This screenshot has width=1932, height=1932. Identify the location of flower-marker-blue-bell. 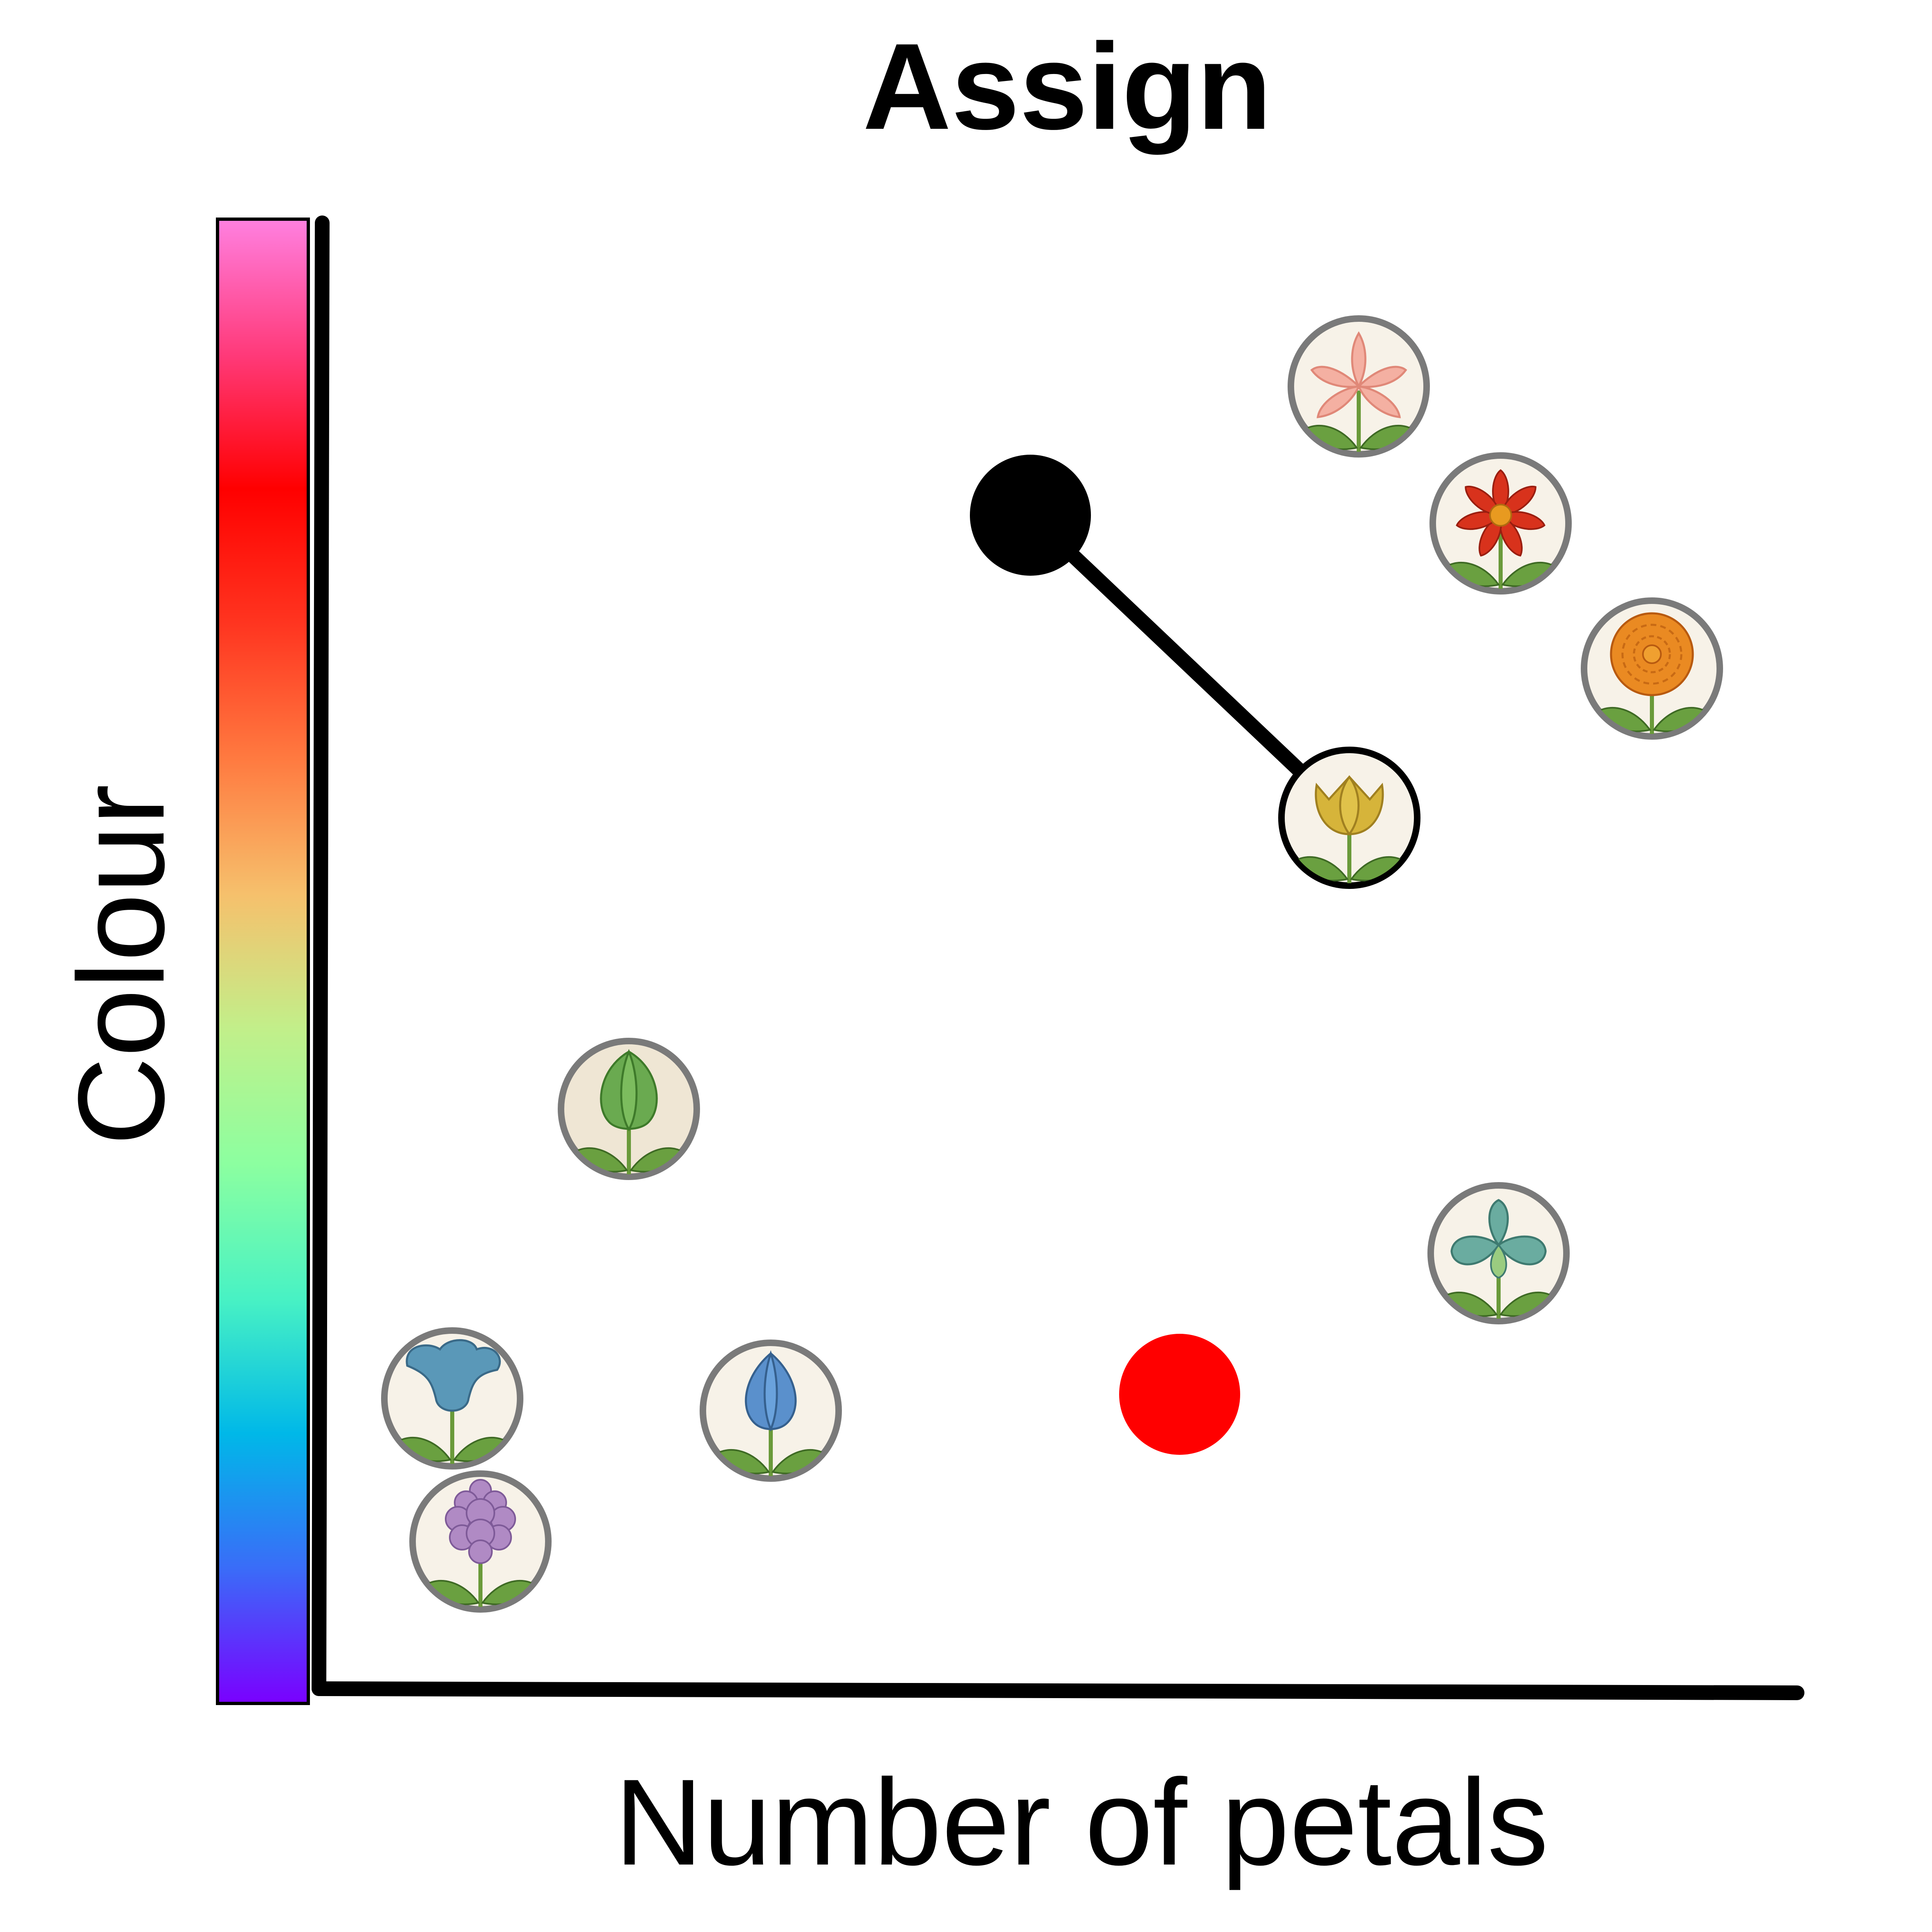
(452, 1399).